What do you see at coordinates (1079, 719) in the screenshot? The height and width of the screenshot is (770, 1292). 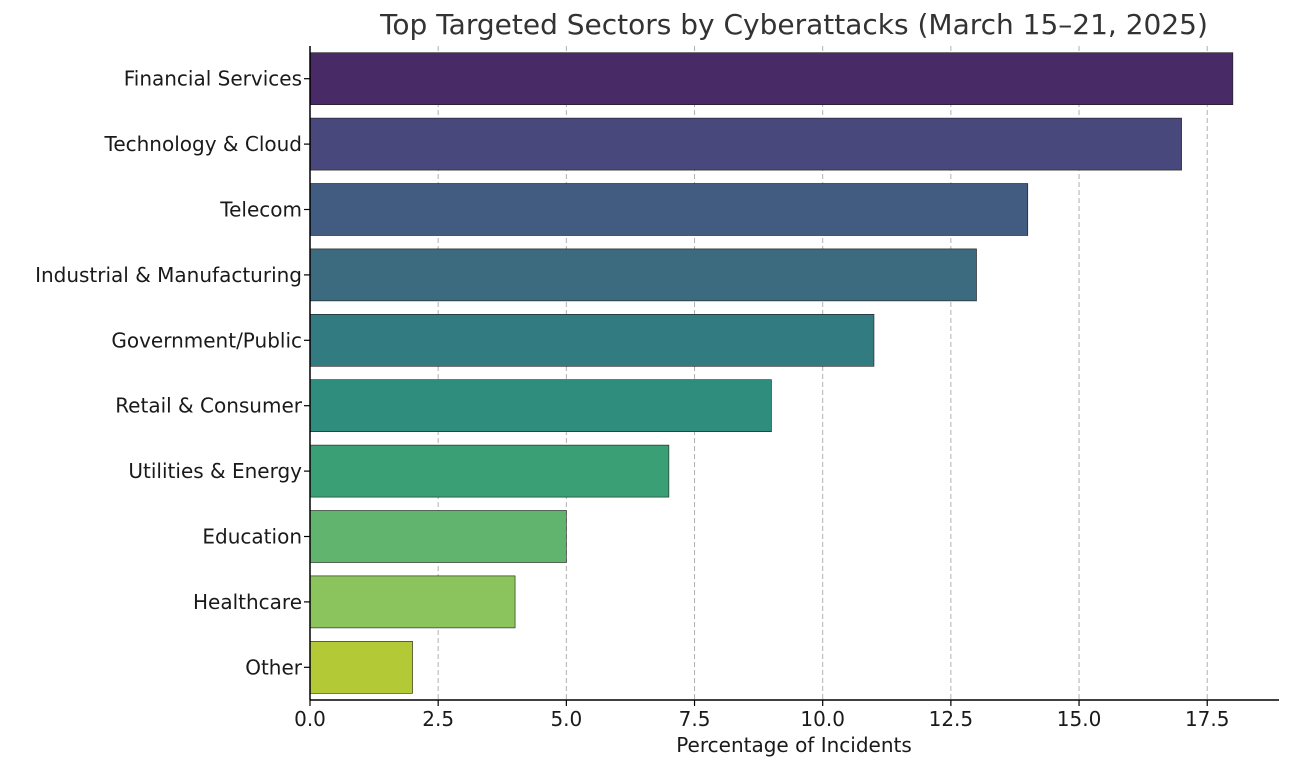 I see `x-tick-label: 15.0` at bounding box center [1079, 719].